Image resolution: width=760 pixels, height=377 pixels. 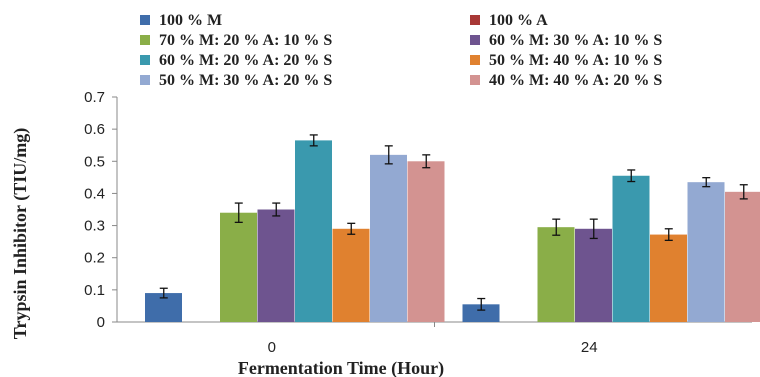 What do you see at coordinates (145, 80) in the screenshot?
I see `legend-swatch-50-m-30-a-20-s` at bounding box center [145, 80].